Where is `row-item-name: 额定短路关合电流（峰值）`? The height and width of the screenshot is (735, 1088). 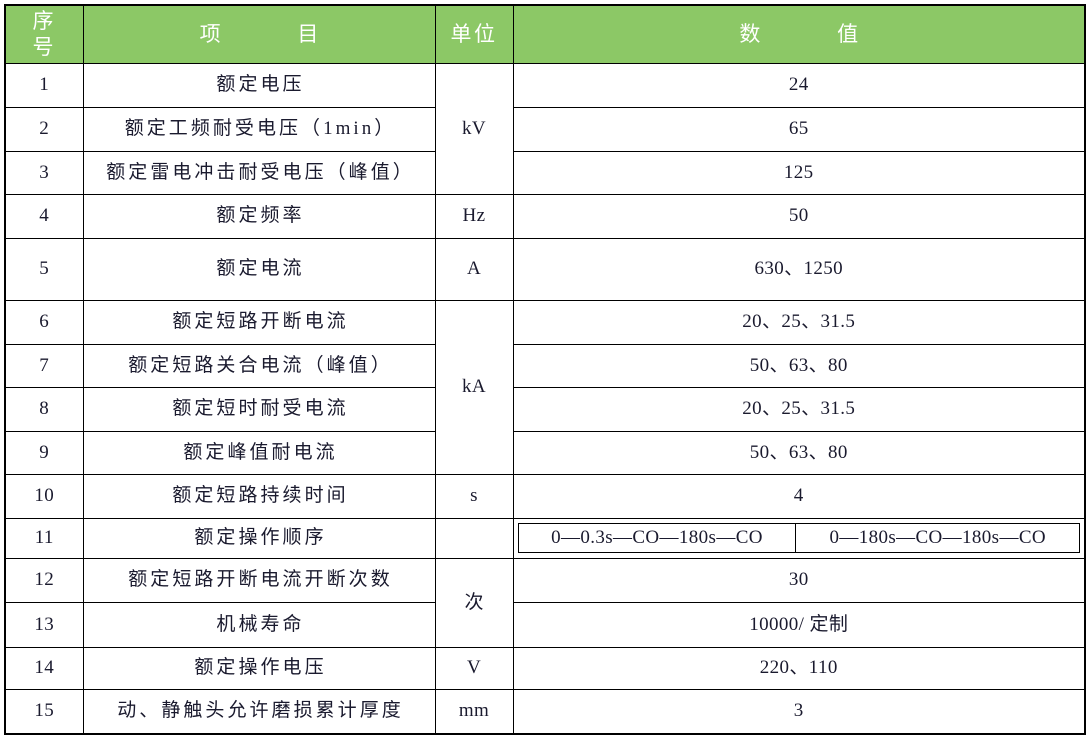 row-item-name: 额定短路关合电流（峰值） is located at coordinates (259, 365).